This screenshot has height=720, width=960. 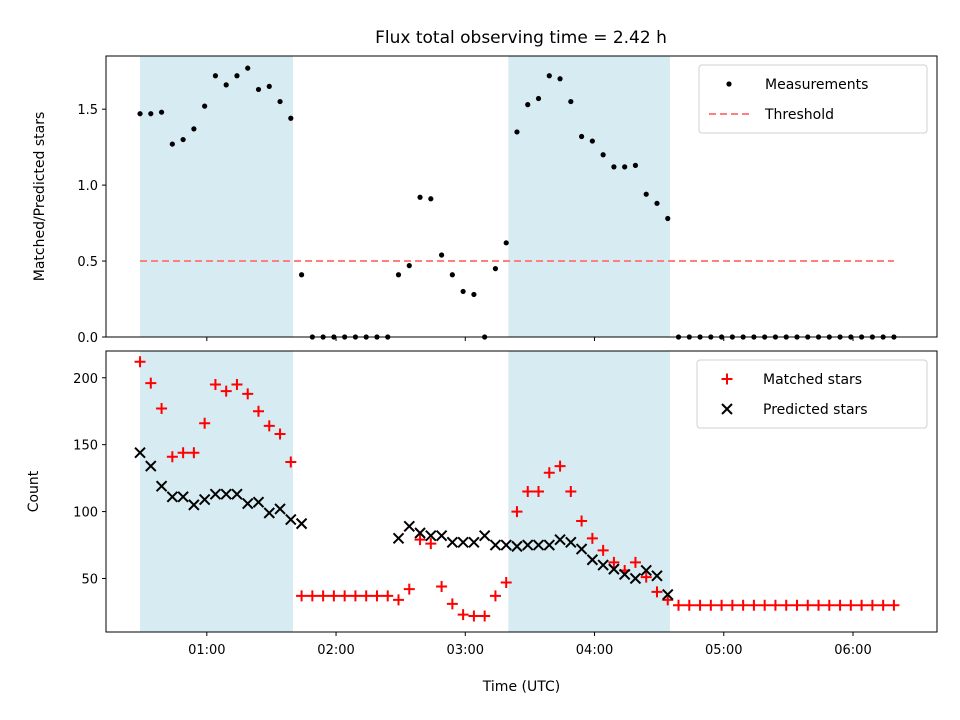 I want to click on y-tick-label: 0.5, so click(x=87, y=262).